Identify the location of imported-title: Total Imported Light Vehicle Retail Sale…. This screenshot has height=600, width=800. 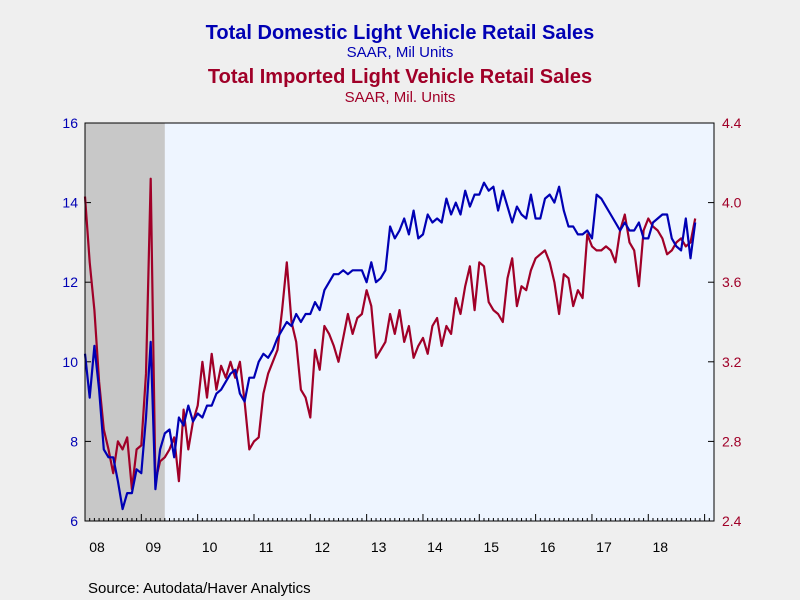
(400, 77).